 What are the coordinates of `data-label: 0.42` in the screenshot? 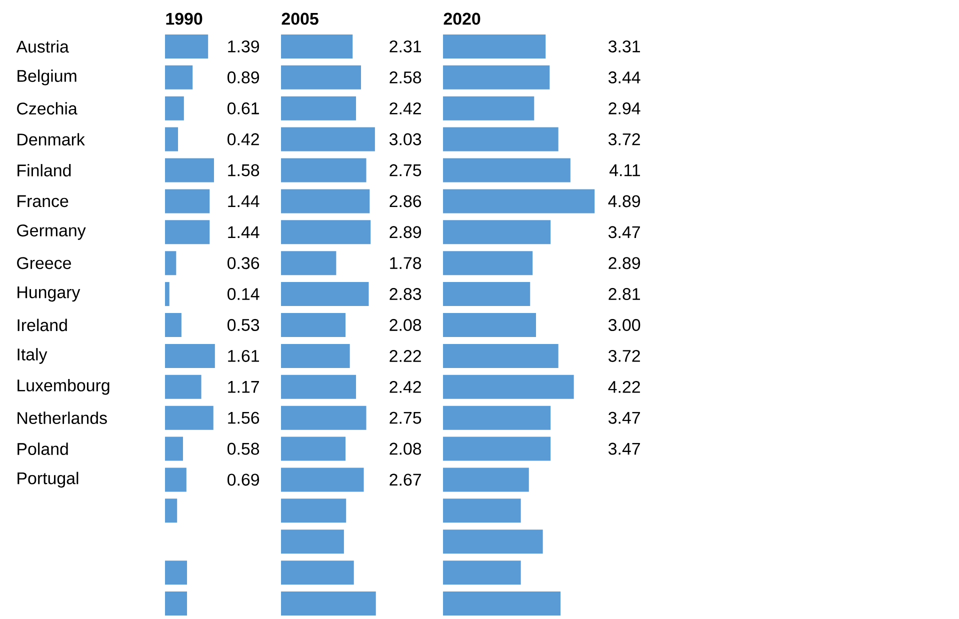 It's located at (243, 139).